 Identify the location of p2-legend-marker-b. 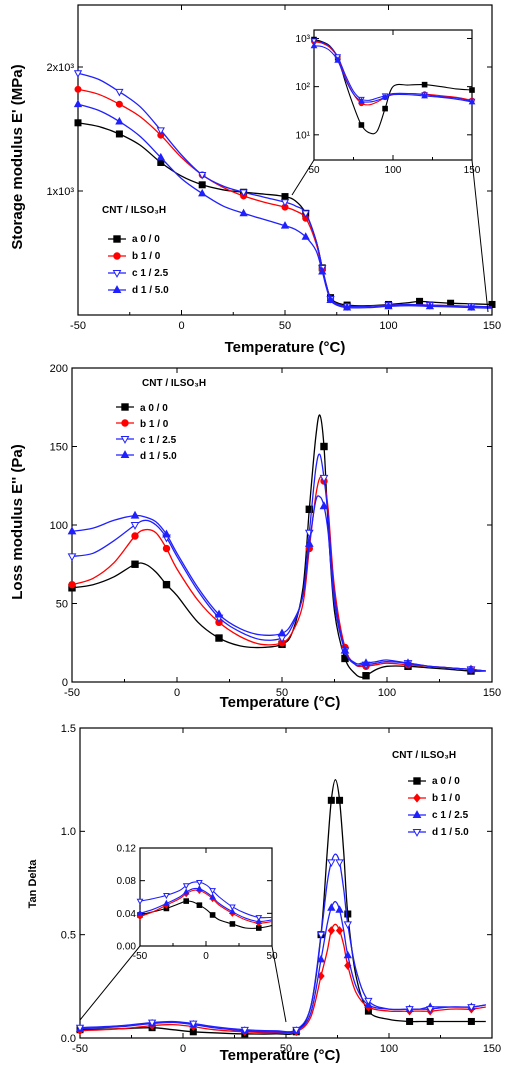
(125, 423).